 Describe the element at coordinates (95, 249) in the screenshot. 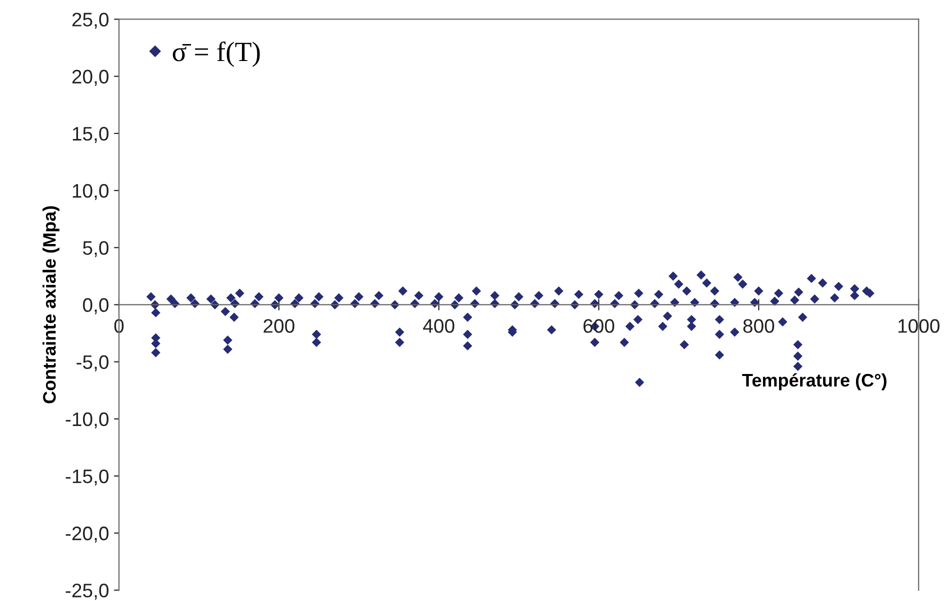

I see `y-tick-label: 5,0` at that location.